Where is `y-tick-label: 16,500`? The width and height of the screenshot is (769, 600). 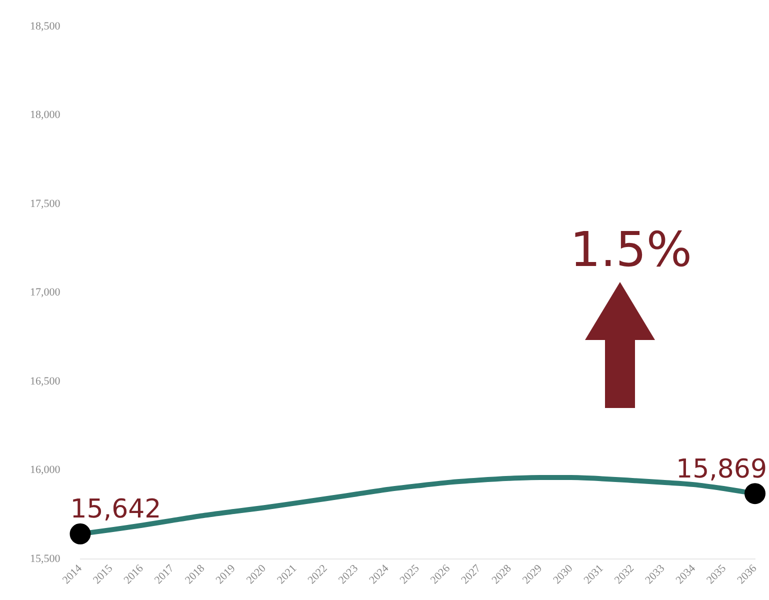 y-tick-label: 16,500 is located at coordinates (45, 381).